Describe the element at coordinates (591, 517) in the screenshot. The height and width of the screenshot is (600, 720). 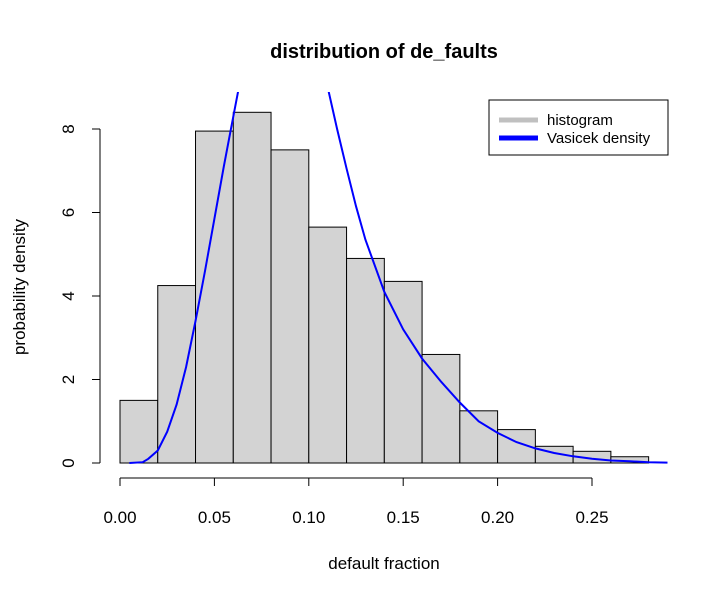
I see `x-tick-label: 0.25` at that location.